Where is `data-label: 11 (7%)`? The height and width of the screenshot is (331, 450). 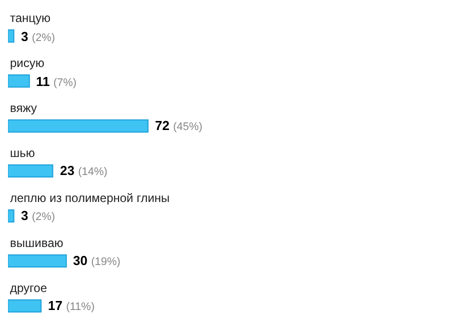
data-label: 11 (7%) is located at coordinates (56, 81).